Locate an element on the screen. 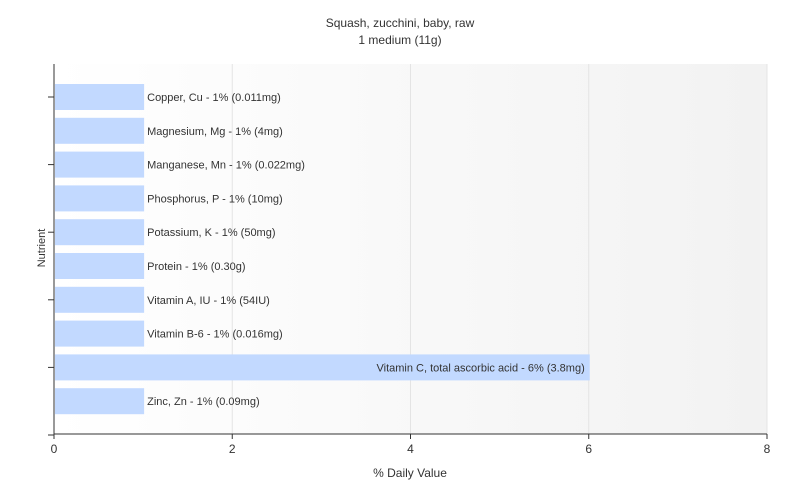  x-tick-label: 8 is located at coordinates (767, 449).